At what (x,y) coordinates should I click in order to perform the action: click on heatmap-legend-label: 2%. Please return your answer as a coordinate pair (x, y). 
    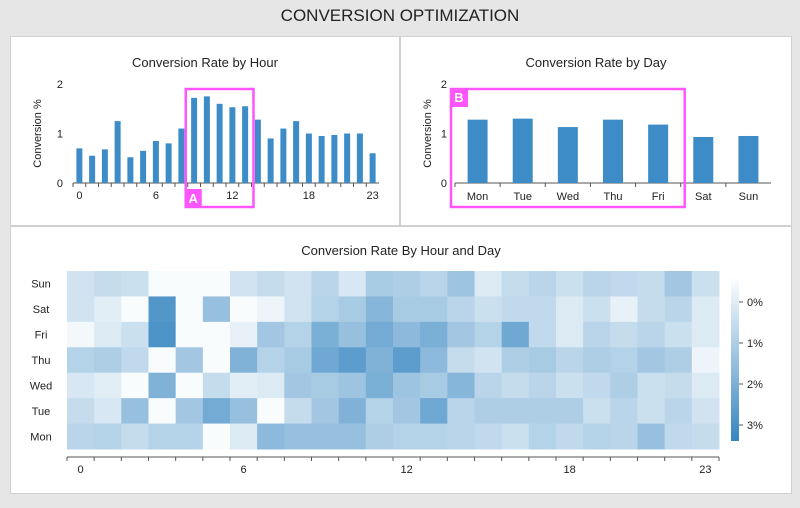
    Looking at the image, I should click on (755, 385).